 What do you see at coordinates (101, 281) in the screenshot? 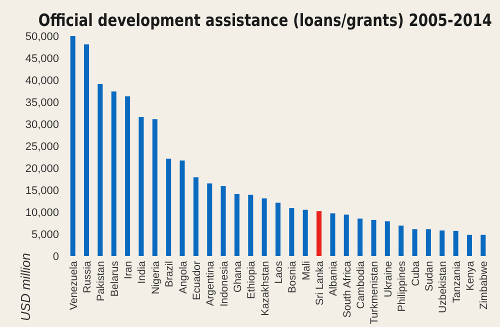
I see `x-tick-label: Pakistan` at bounding box center [101, 281].